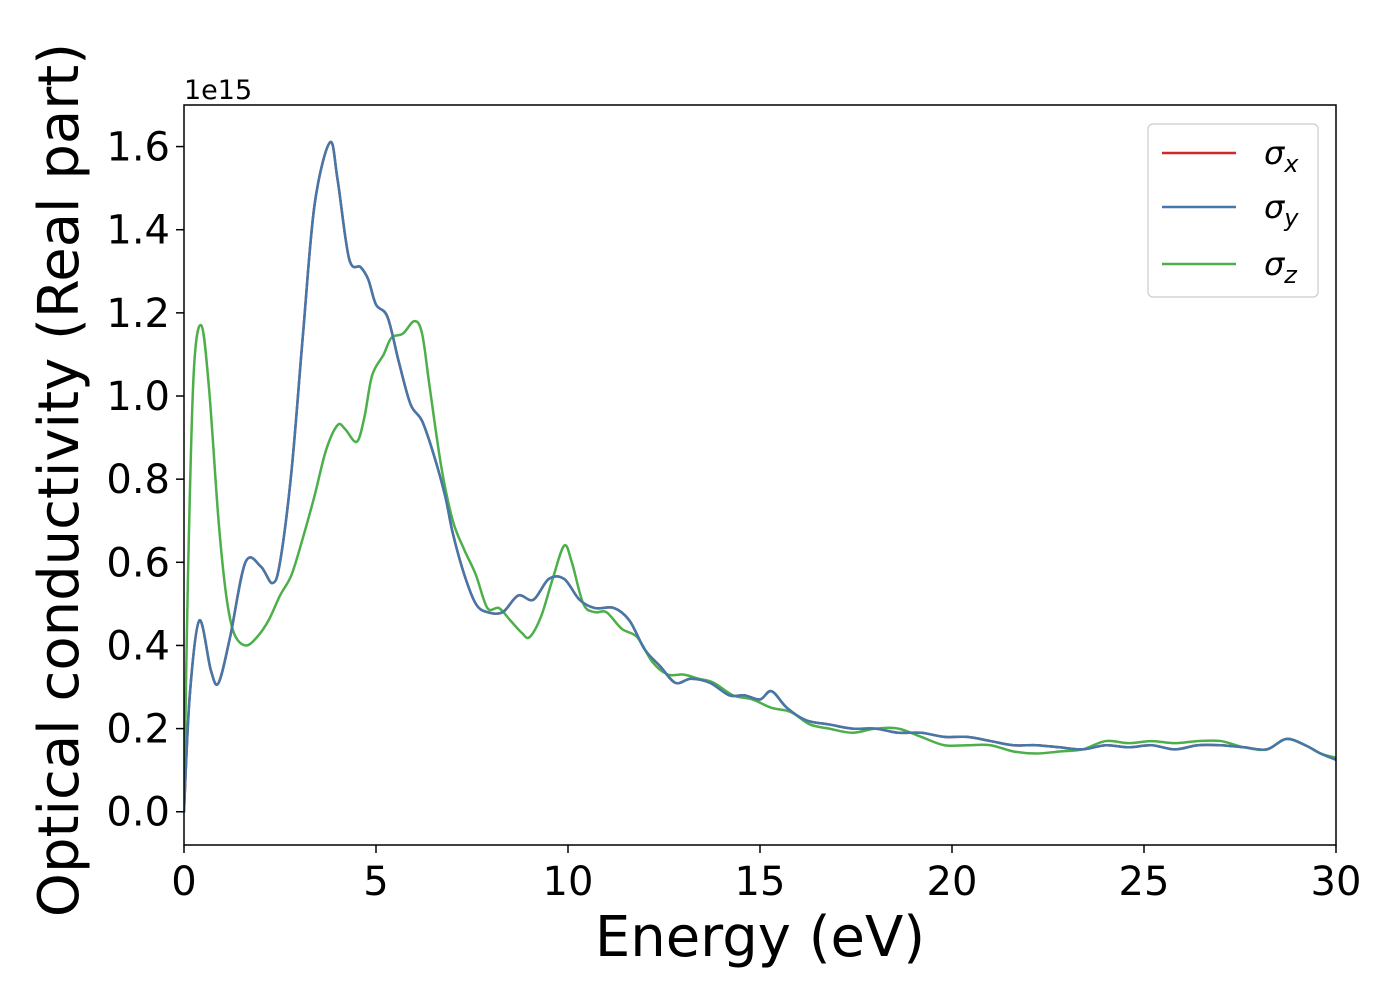 This screenshot has width=1400, height=1005. I want to click on y-axis-label: Optical conductivity (Real part), so click(59, 480).